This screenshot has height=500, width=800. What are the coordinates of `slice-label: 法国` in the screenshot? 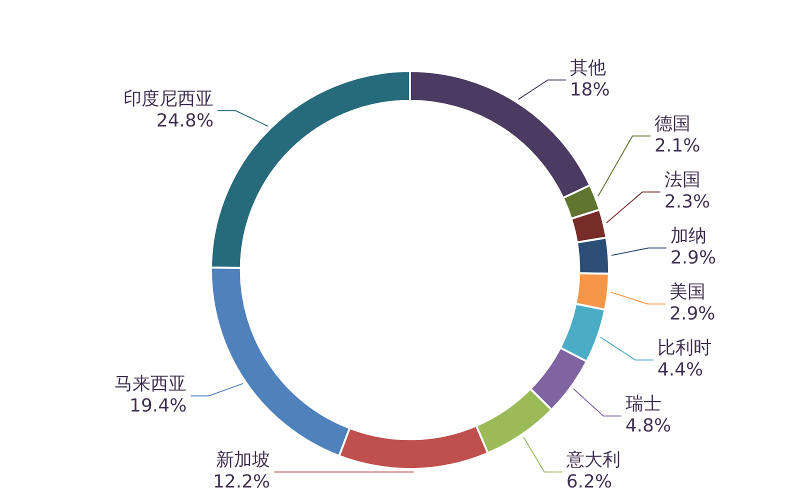 It's located at (682, 180).